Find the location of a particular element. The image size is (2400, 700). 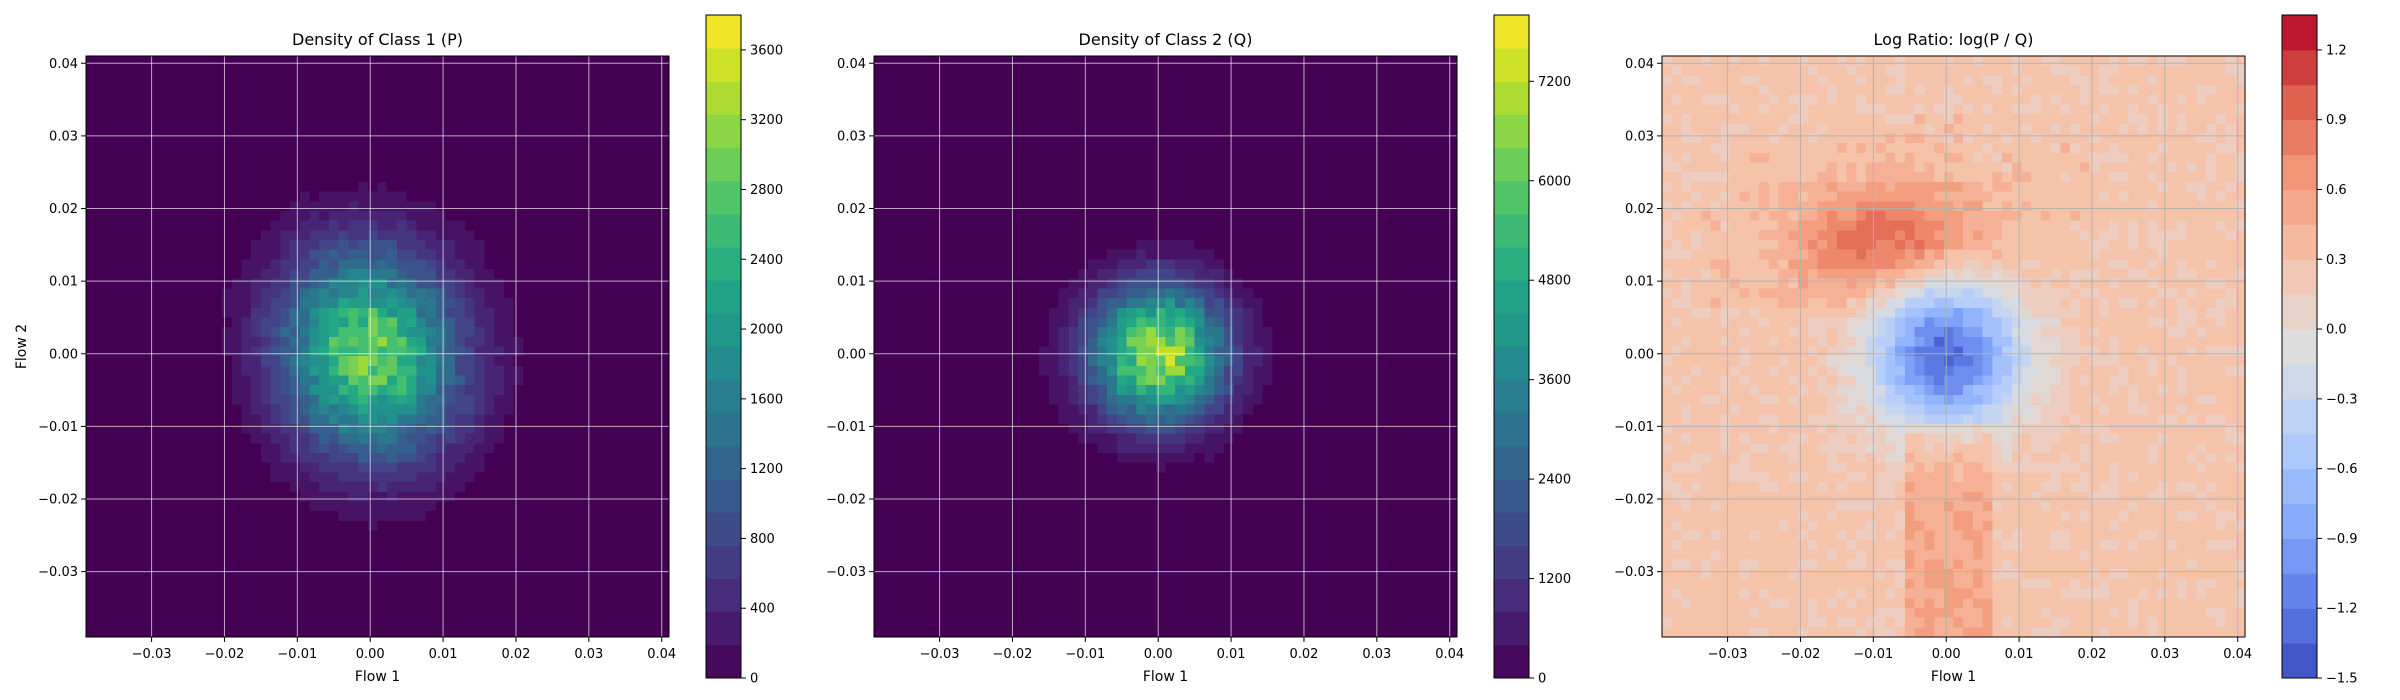

colorbar-band is located at coordinates (723, 496).